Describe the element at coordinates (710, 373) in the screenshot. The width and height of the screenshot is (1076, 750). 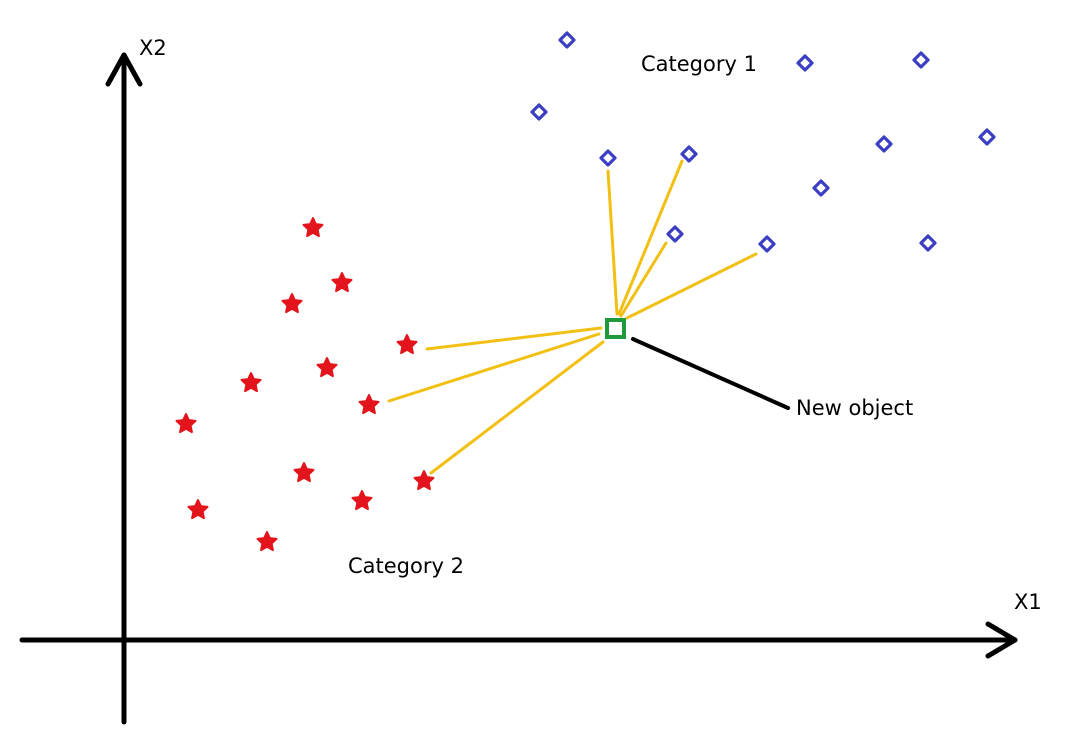
I see `new-object-pointer` at that location.